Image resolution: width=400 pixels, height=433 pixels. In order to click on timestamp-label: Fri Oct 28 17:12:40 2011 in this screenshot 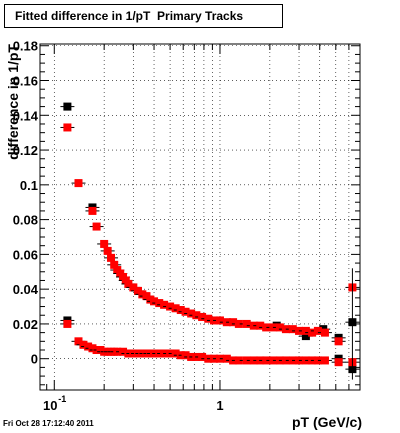, I will do `click(48, 423)`.